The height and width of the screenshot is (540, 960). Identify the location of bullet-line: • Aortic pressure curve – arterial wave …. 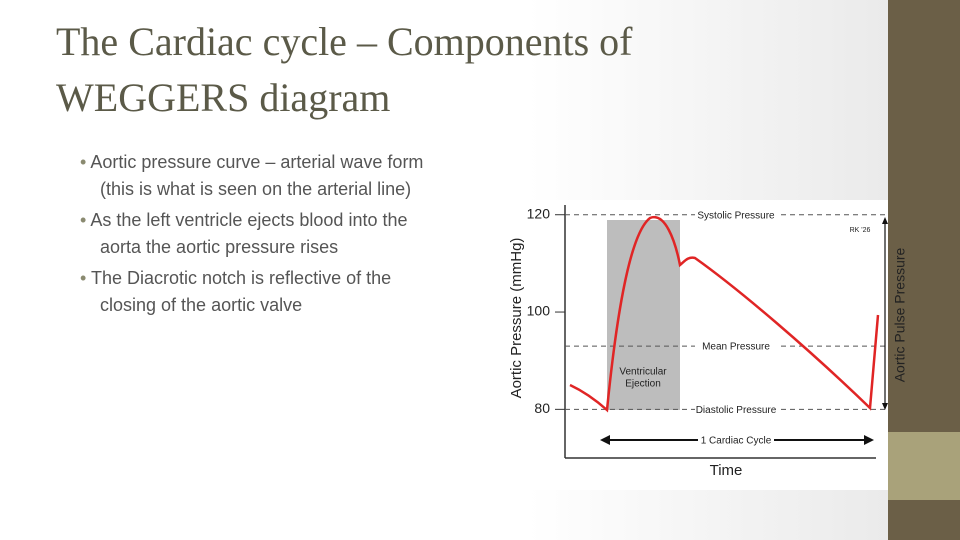
(251, 162).